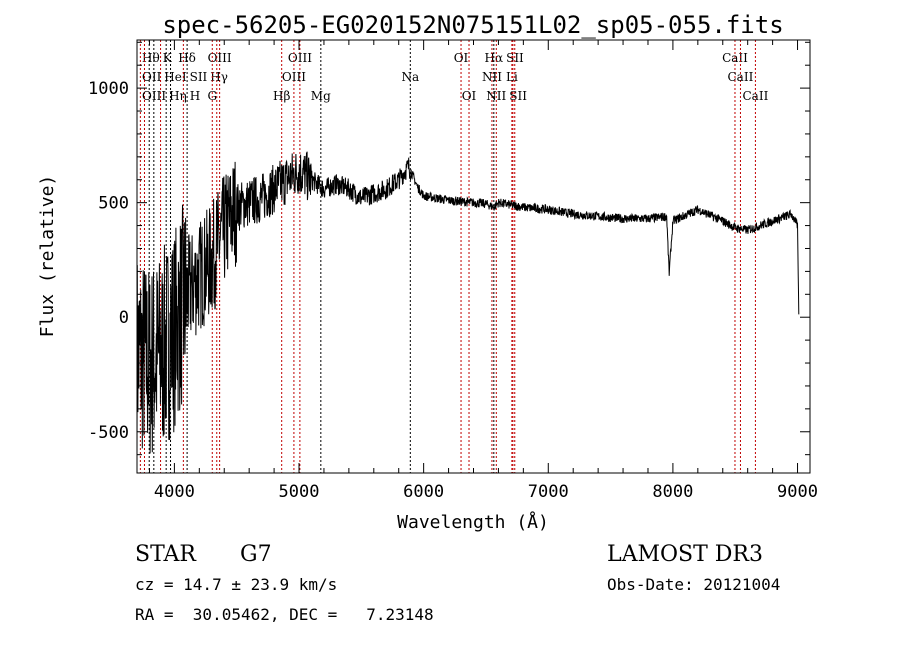  What do you see at coordinates (178, 96) in the screenshot?
I see `spectral-line-label: Hη` at bounding box center [178, 96].